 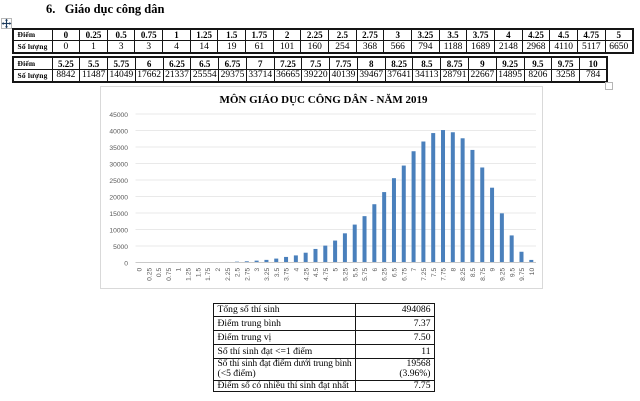 What do you see at coordinates (118, 132) in the screenshot?
I see `svg-text: 40000` at bounding box center [118, 132].